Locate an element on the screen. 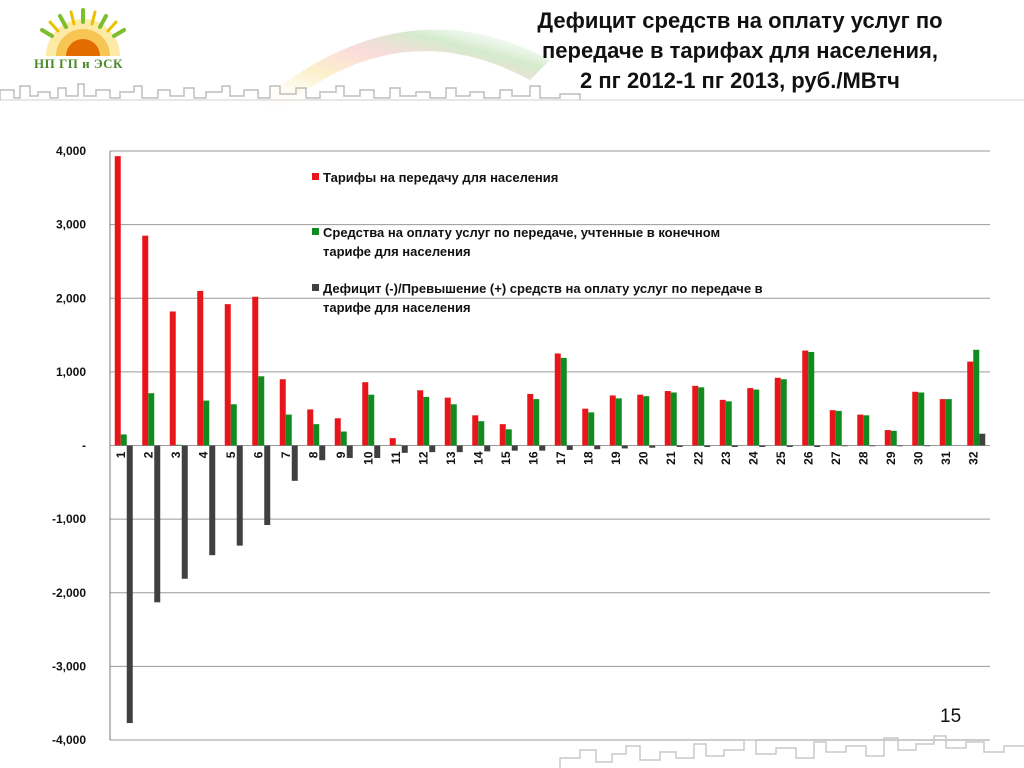 The height and width of the screenshot is (768, 1024). x-tick-label: 15 is located at coordinates (506, 458).